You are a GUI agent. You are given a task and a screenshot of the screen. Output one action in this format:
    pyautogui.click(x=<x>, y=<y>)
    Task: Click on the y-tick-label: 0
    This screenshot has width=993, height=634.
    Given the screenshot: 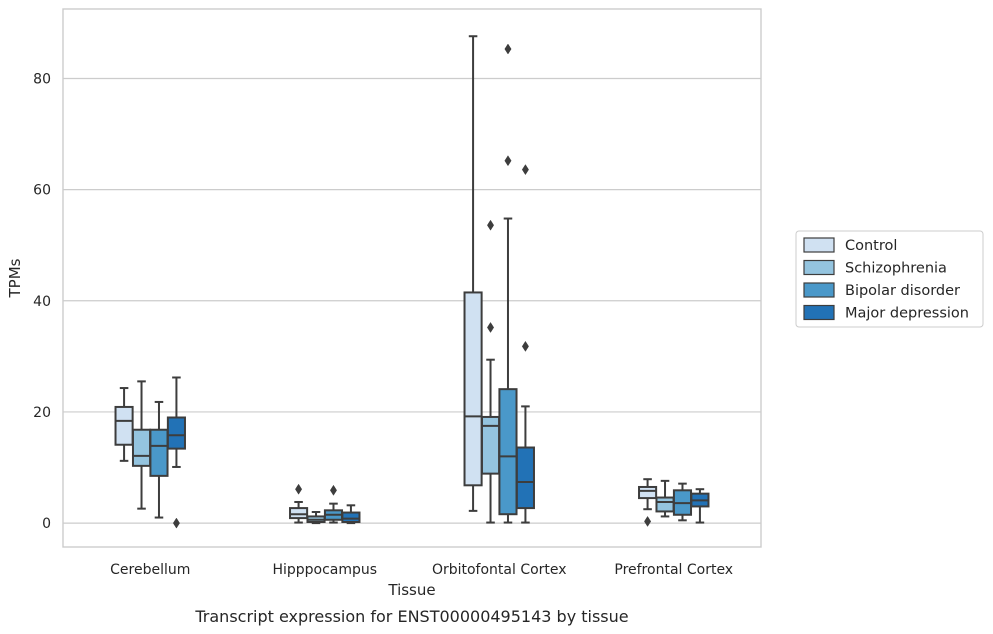 What is the action you would take?
    pyautogui.click(x=46, y=524)
    